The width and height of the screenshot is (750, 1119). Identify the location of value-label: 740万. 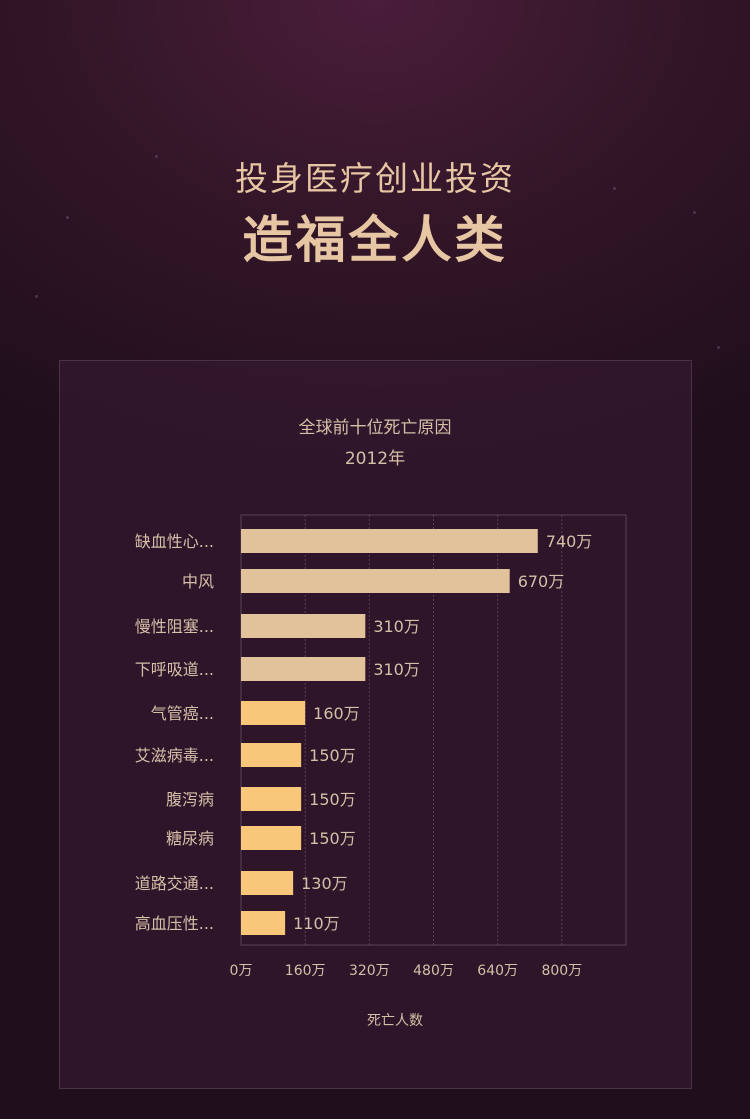
(569, 541).